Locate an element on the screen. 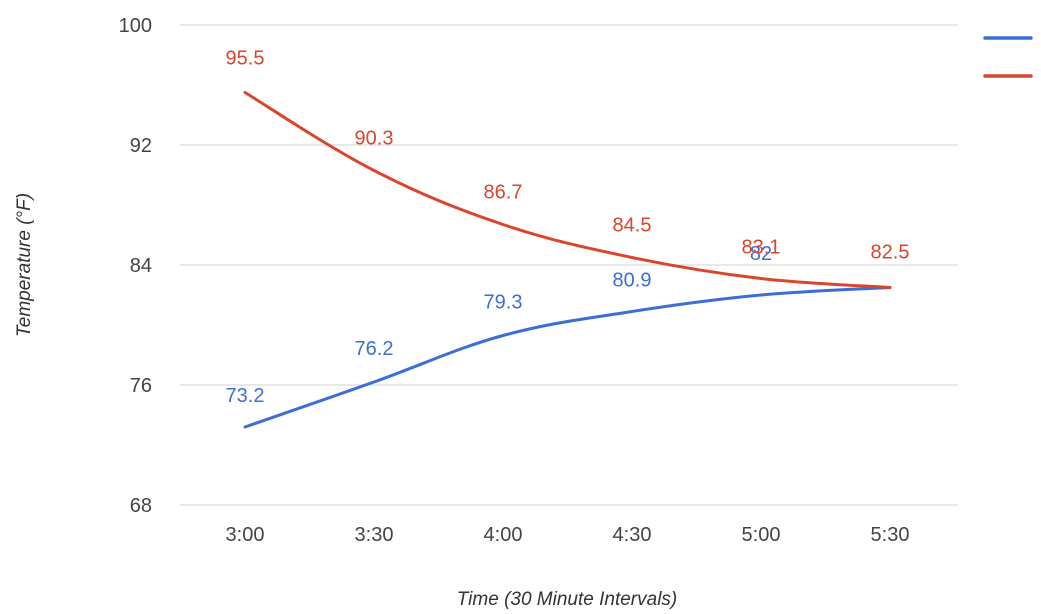  data-label: 80.9 is located at coordinates (632, 281).